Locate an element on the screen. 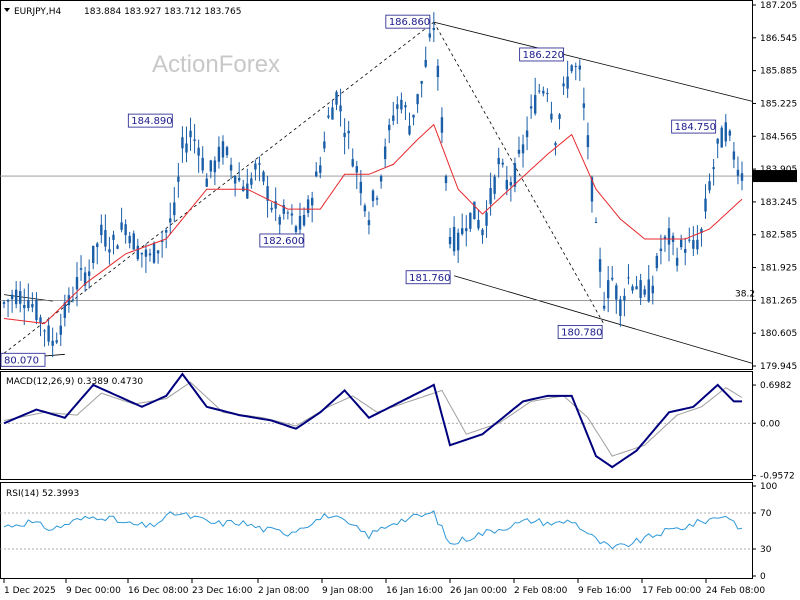 The height and width of the screenshot is (600, 800). rsi-title: RSI(14) 52.3993 is located at coordinates (42, 494).